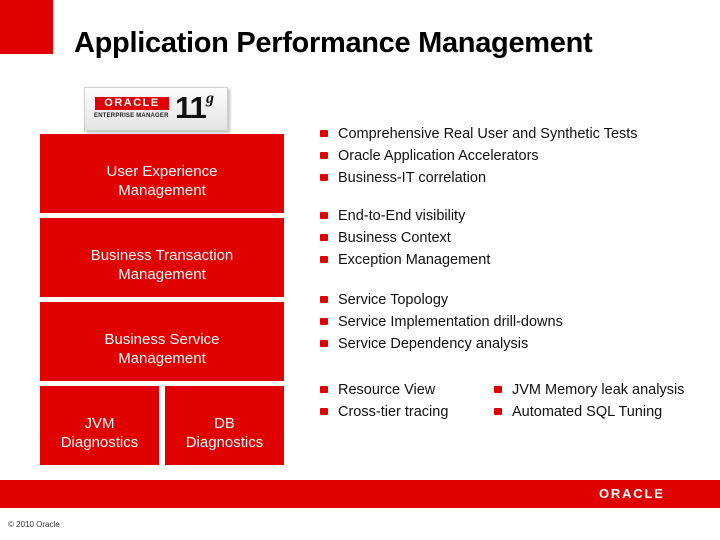 The width and height of the screenshot is (720, 540). I want to click on list-item: Business Context, so click(404, 238).